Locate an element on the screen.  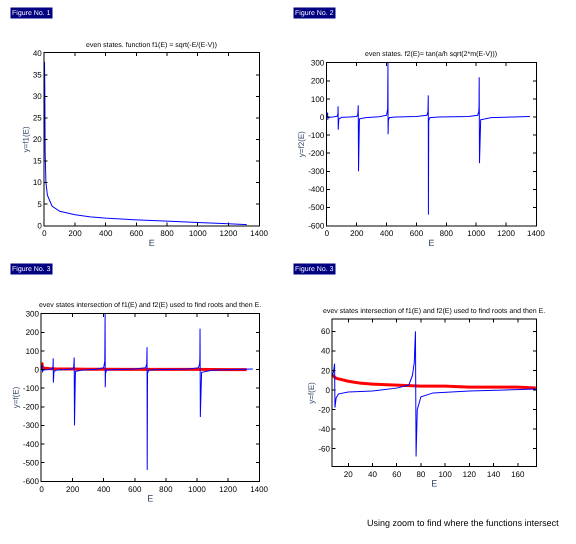
y-tick-label: -20 is located at coordinates (324, 409).